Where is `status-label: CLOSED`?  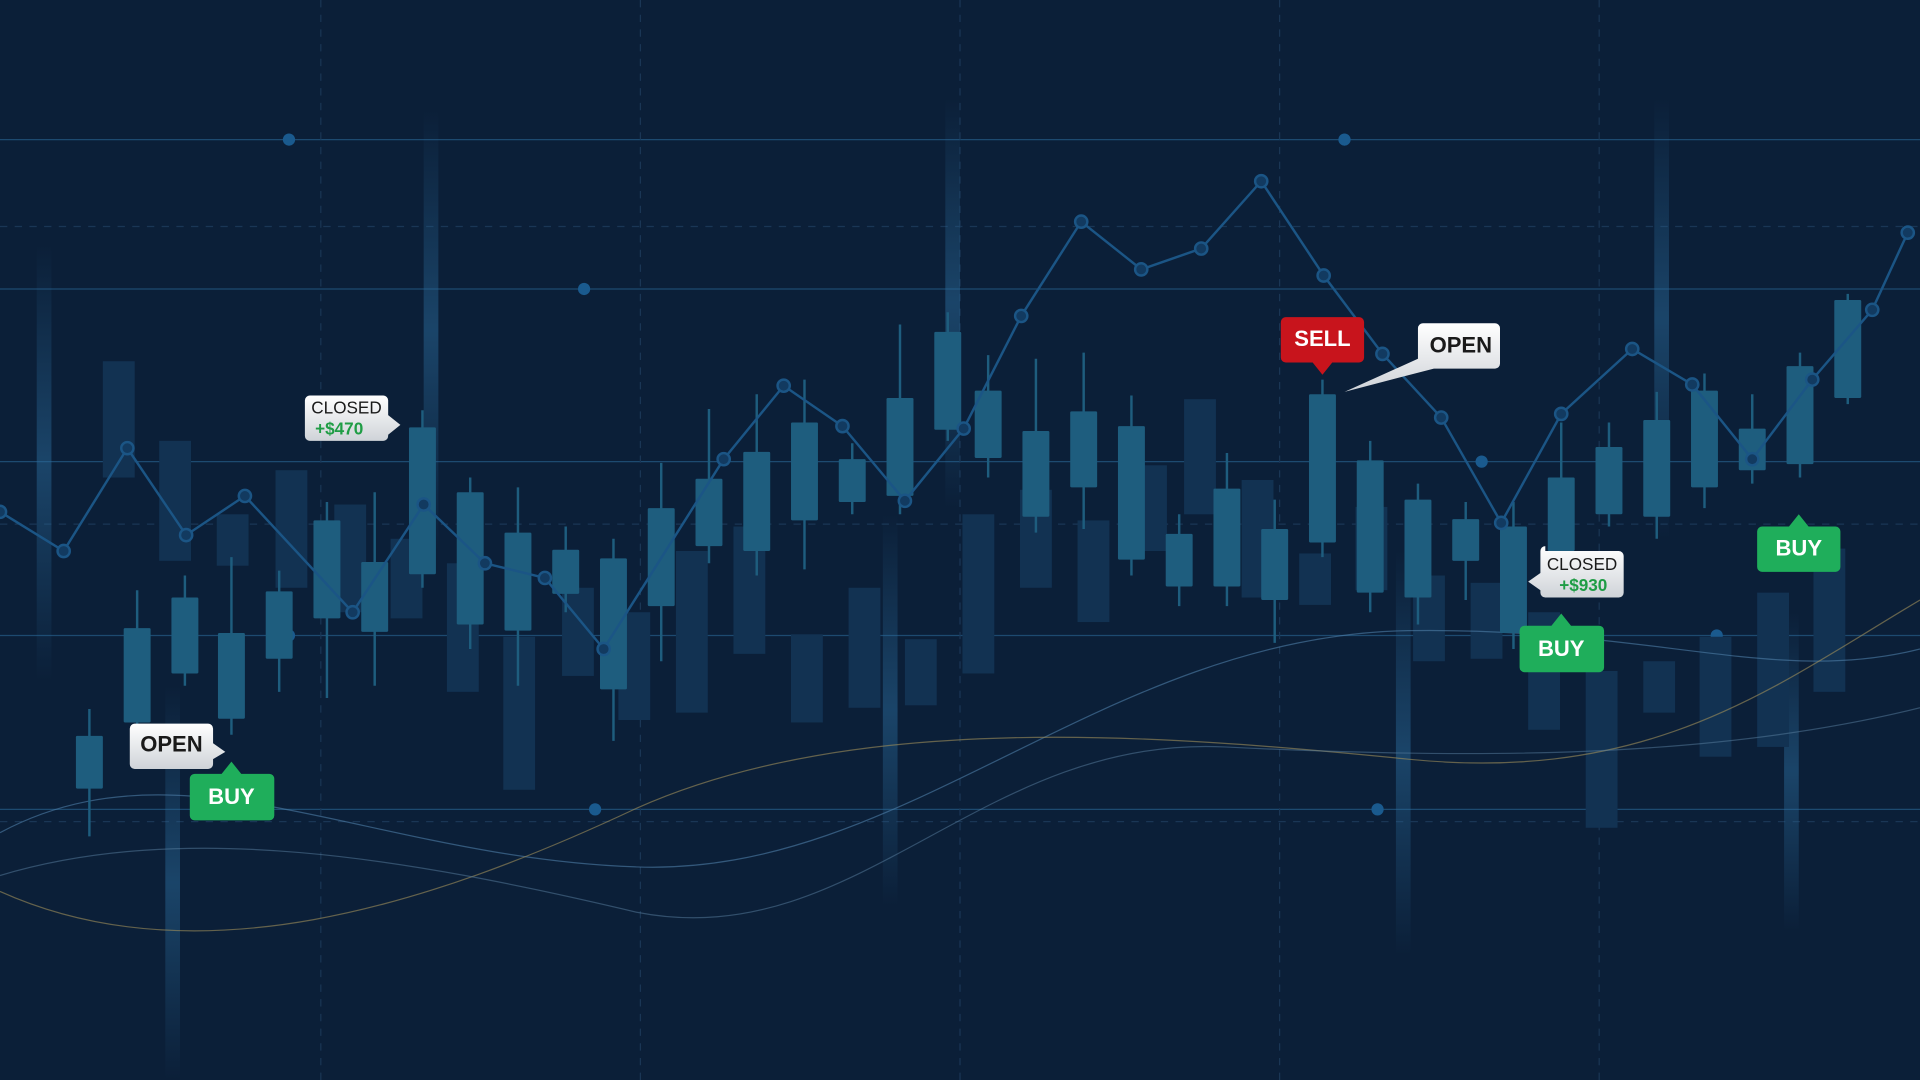 status-label: CLOSED is located at coordinates (1582, 564).